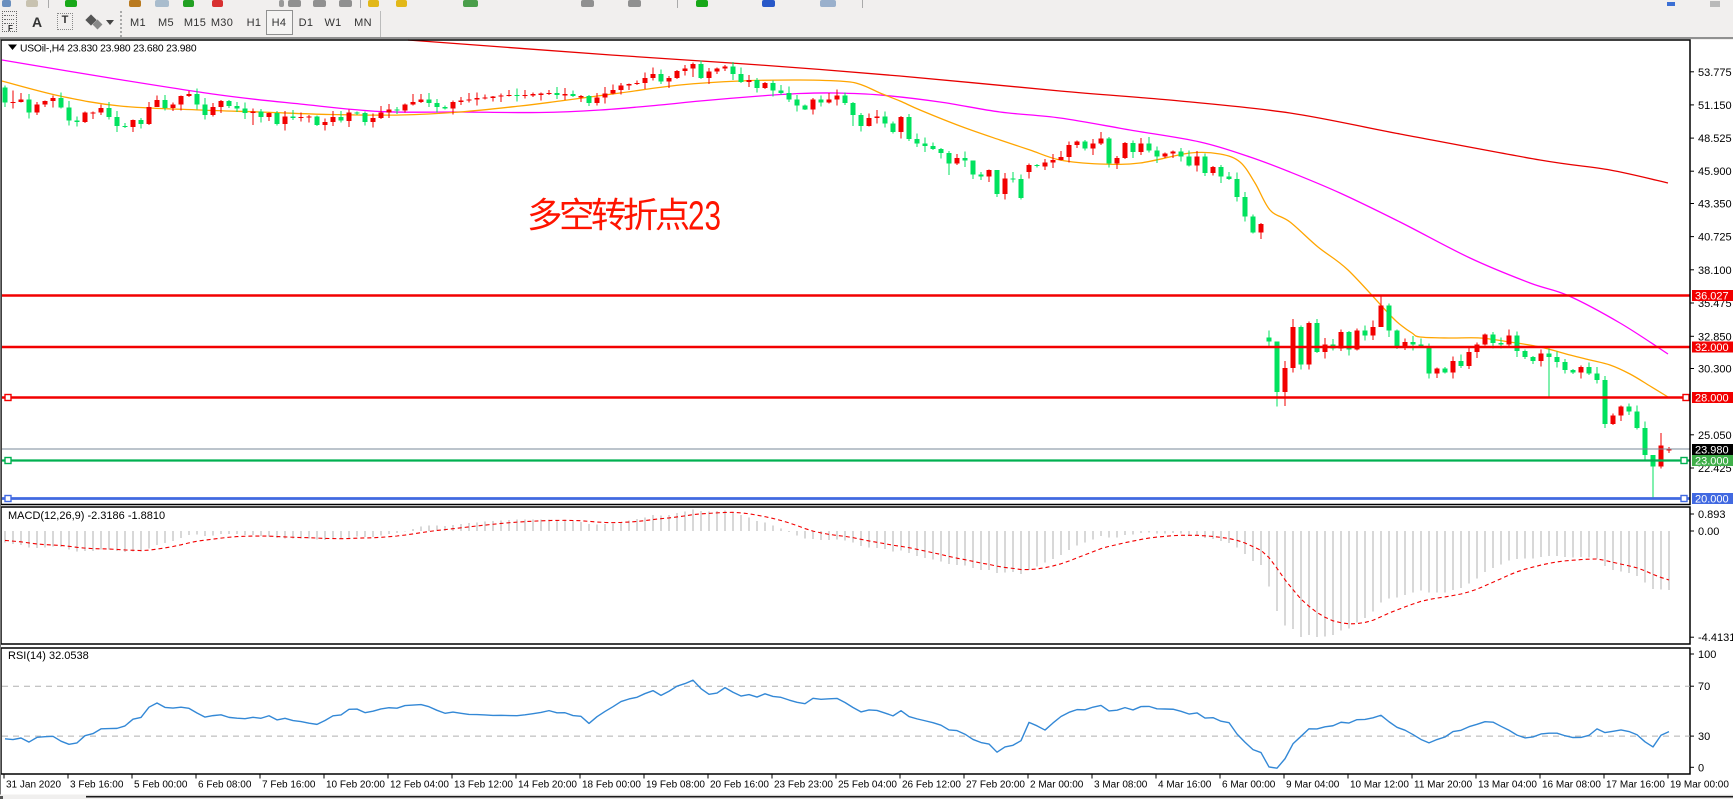 This screenshot has height=799, width=1733. What do you see at coordinates (1715, 205) in the screenshot?
I see `svg-text: 43.350` at bounding box center [1715, 205].